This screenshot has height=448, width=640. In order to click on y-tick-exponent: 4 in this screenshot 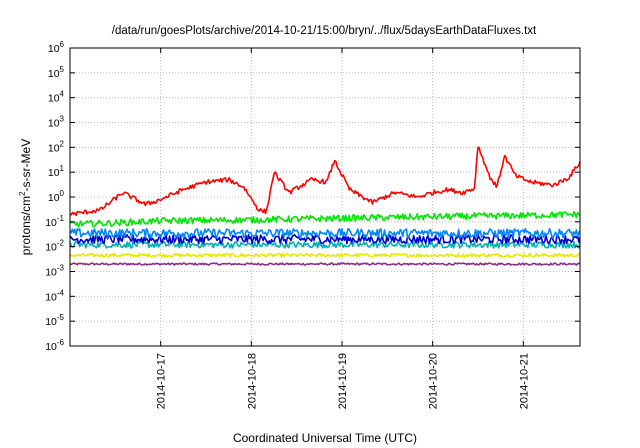, I will do `click(62, 94)`.